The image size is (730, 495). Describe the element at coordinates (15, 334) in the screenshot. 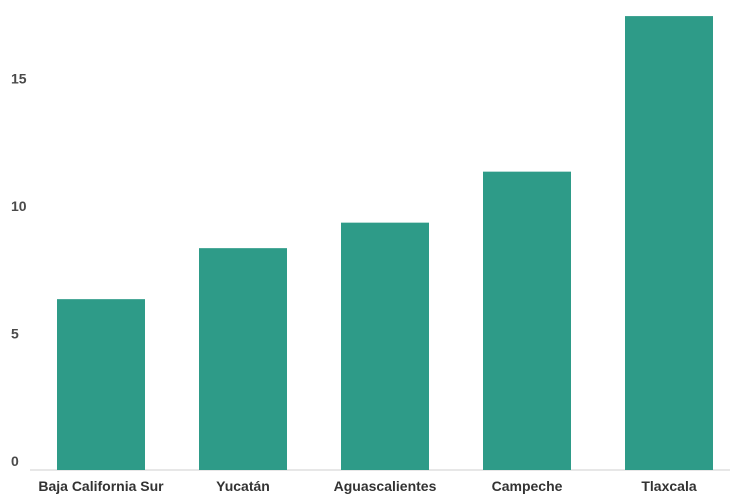

I see `y-tick-label: 5` at that location.